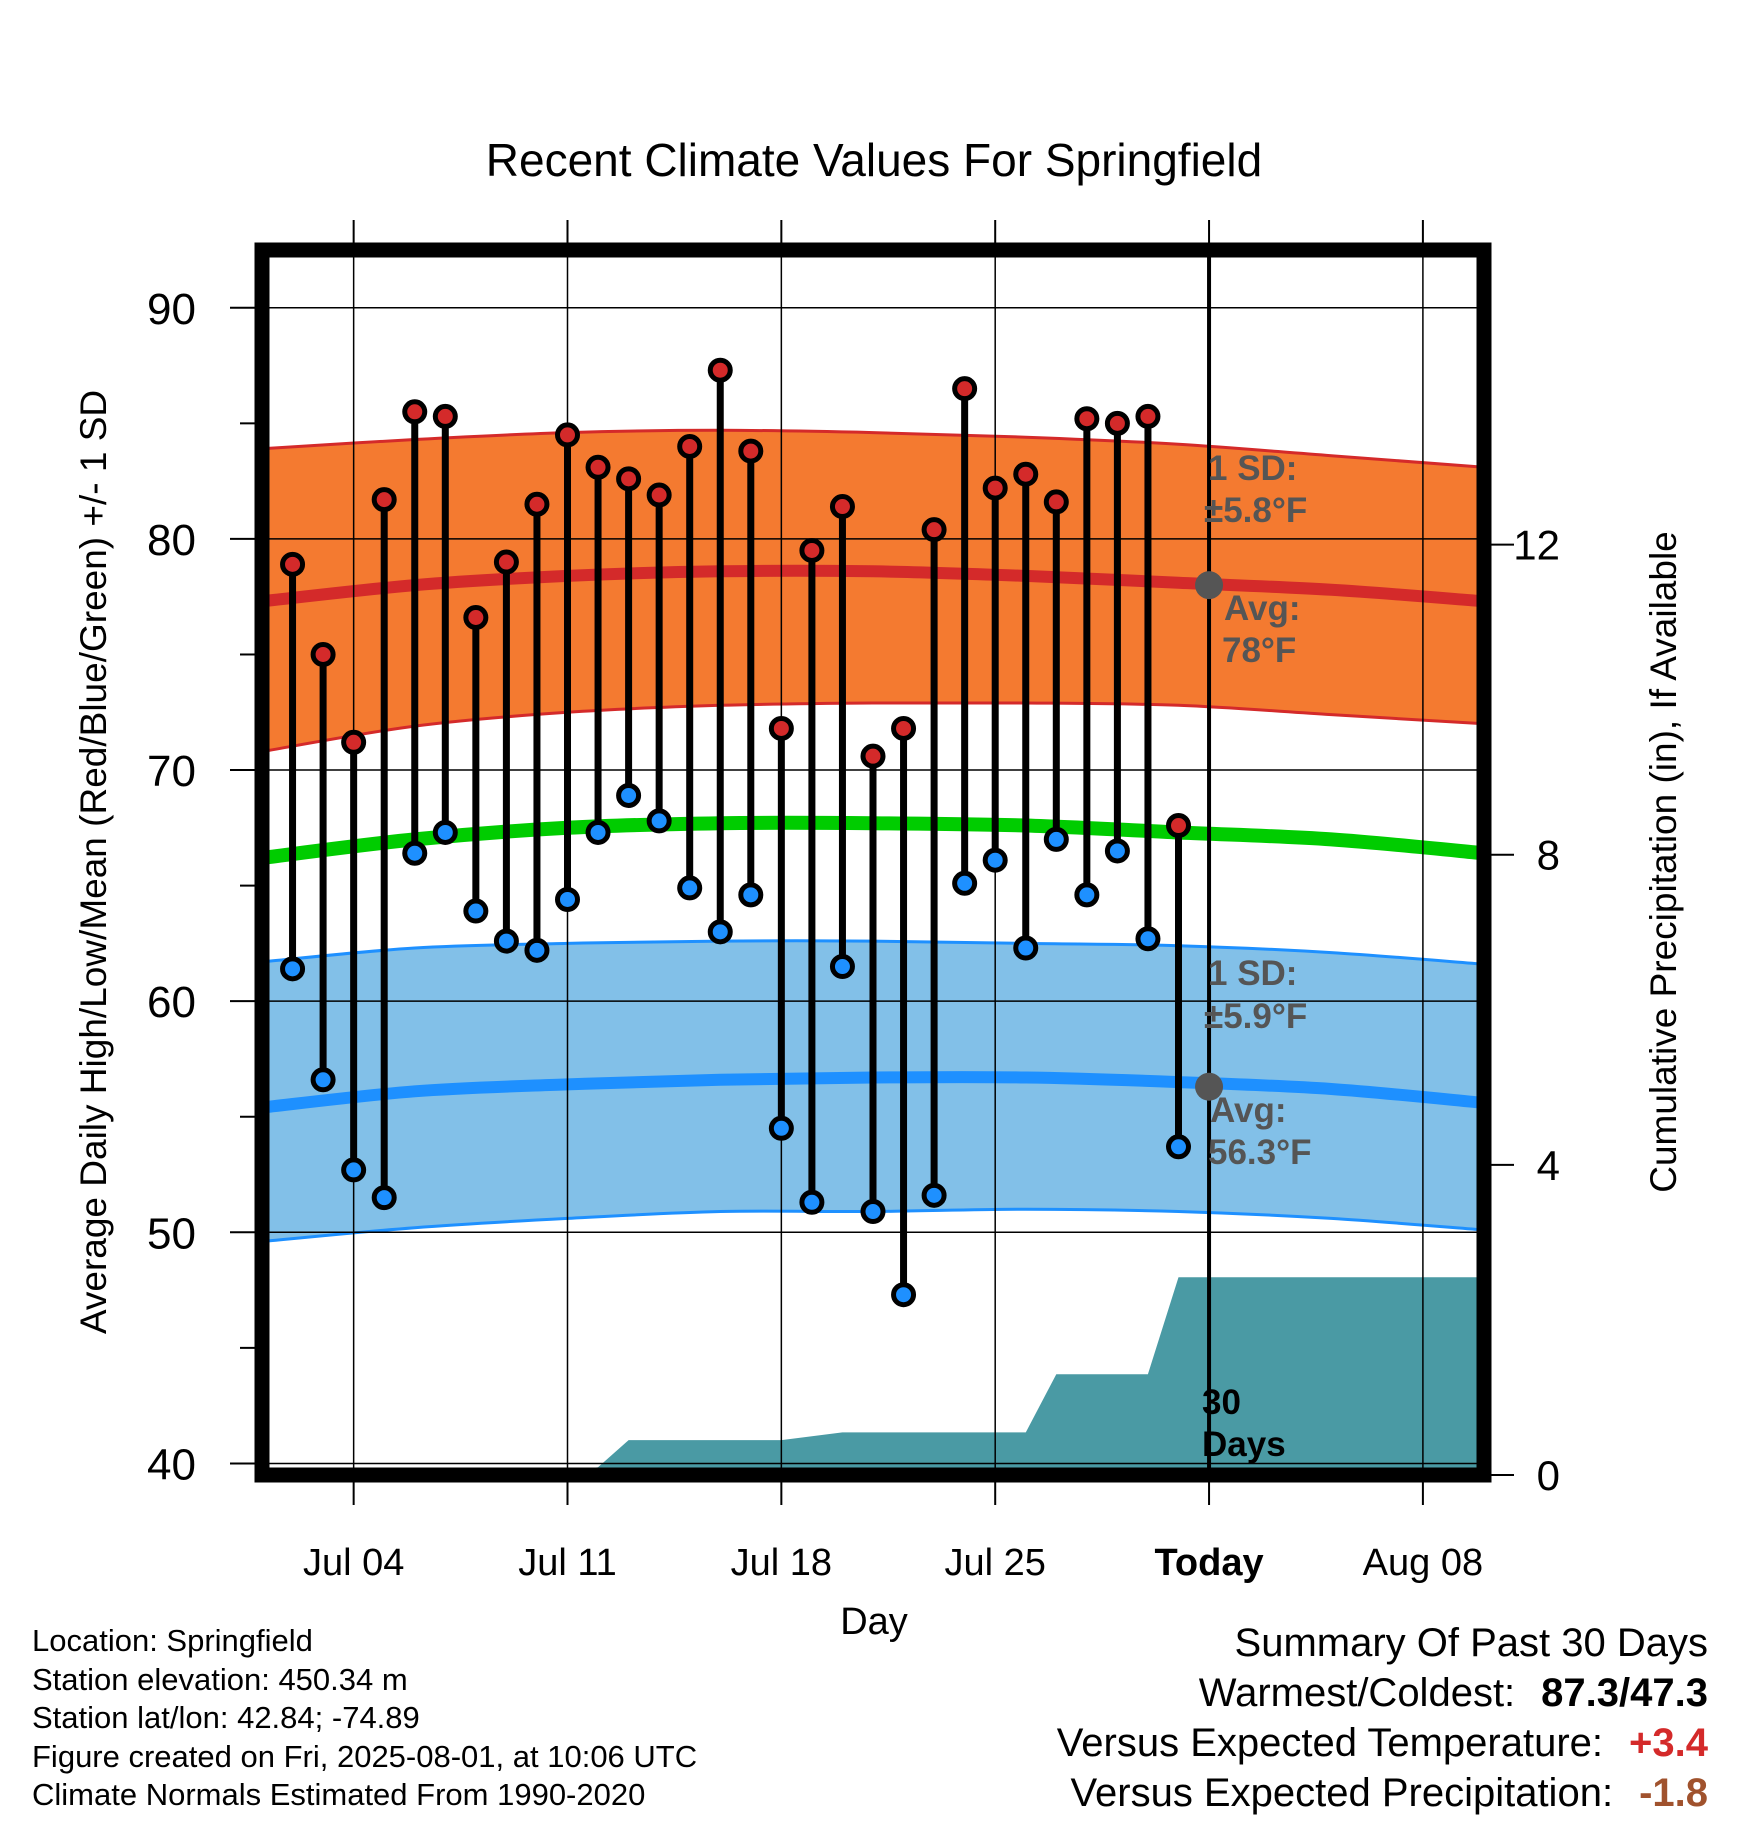 This screenshot has width=1748, height=1828. I want to click on y2-tick-label: 12, so click(1536, 545).